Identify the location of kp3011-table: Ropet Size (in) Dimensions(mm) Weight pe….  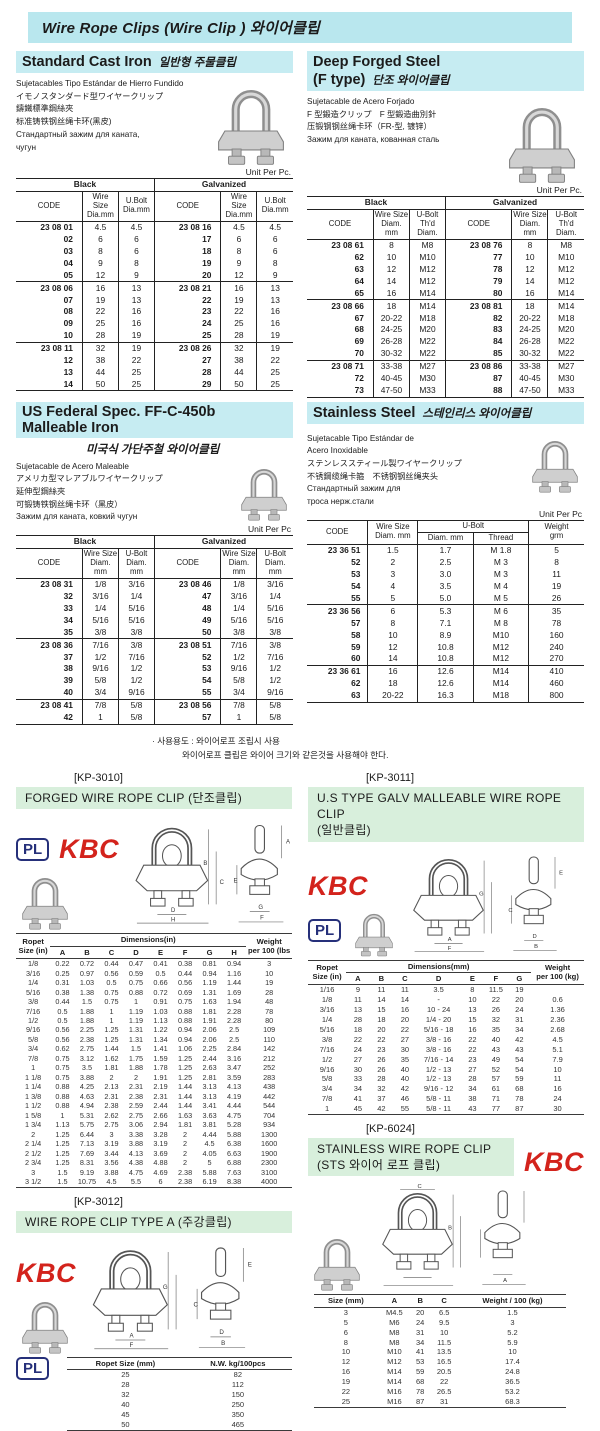
(446, 1037).